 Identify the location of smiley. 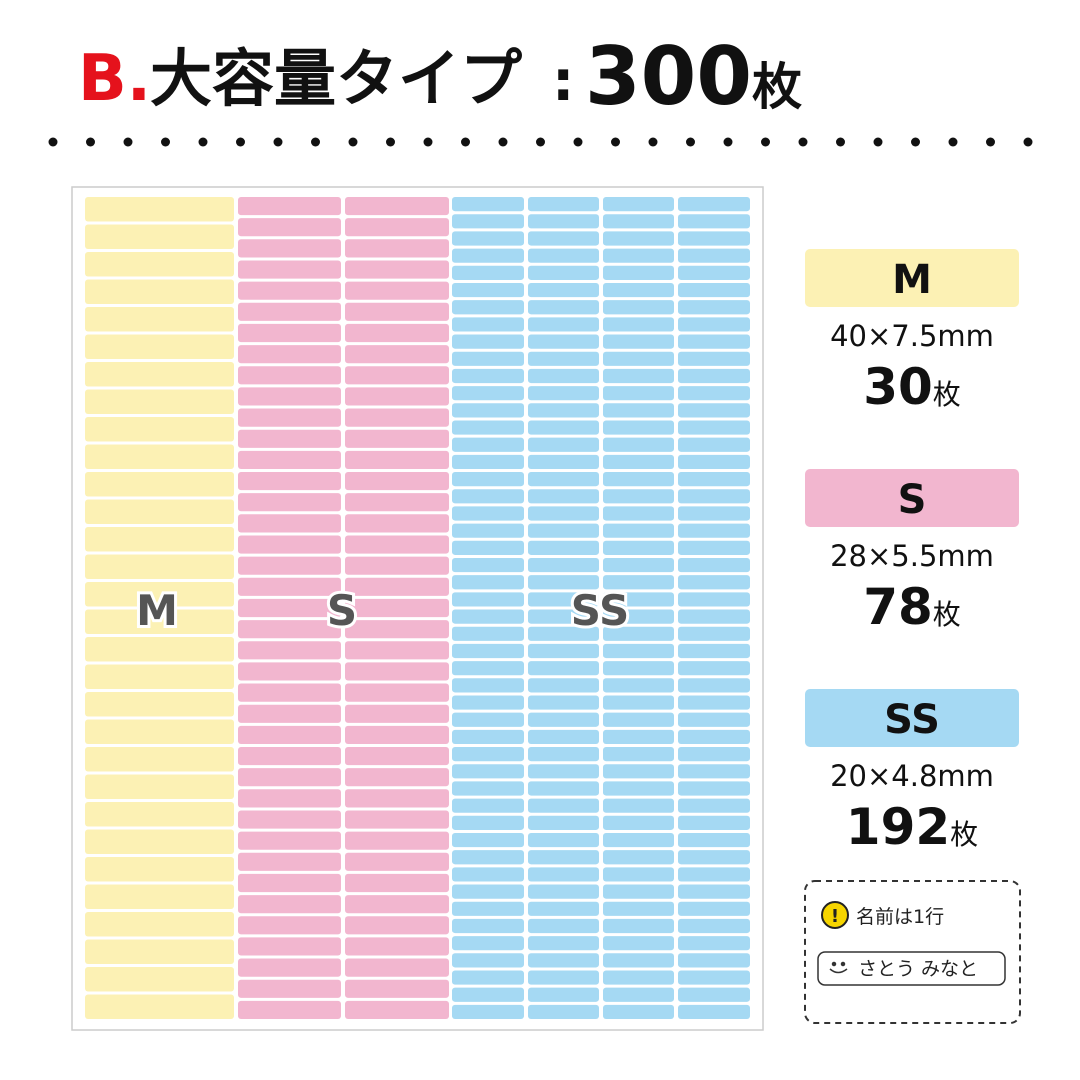
(838, 967).